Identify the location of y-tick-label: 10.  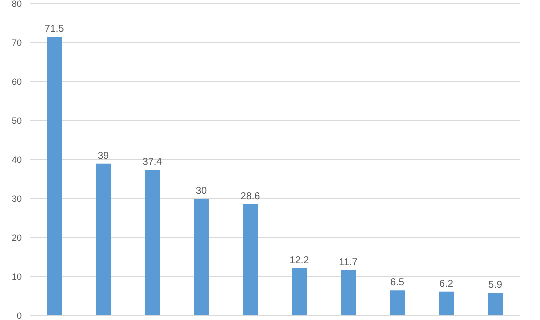
(17, 277).